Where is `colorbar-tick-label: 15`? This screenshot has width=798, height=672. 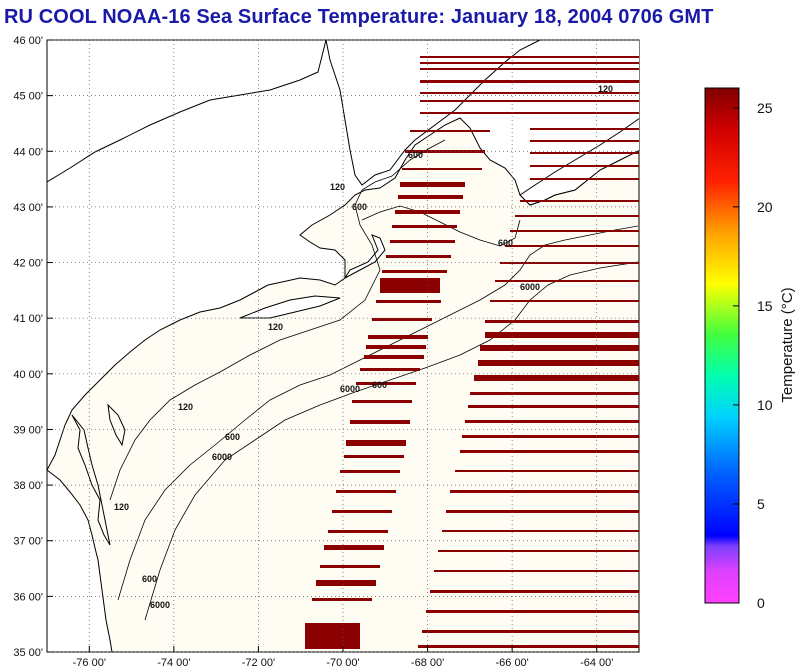
colorbar-tick-label: 15 is located at coordinates (765, 306).